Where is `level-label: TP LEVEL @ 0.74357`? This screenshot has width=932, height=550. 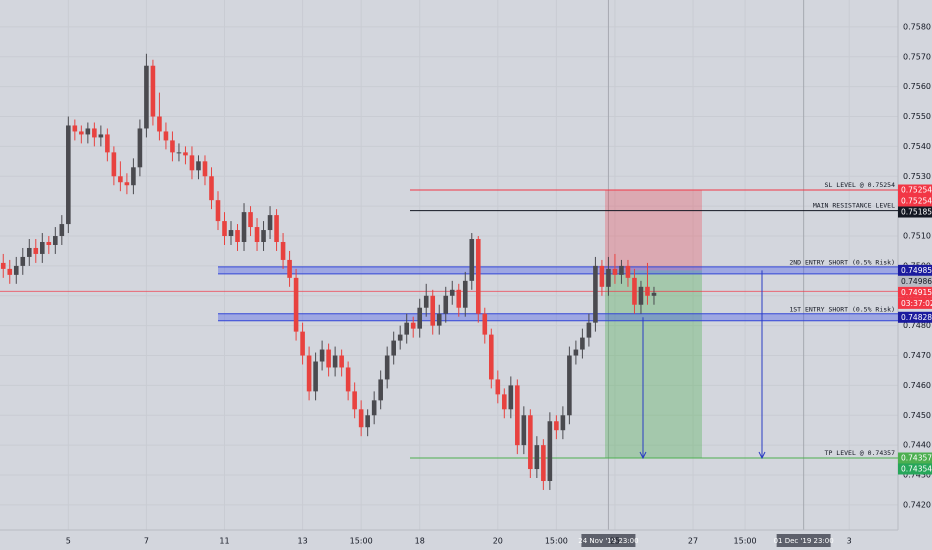
level-label: TP LEVEL @ 0.74357 is located at coordinates (860, 453).